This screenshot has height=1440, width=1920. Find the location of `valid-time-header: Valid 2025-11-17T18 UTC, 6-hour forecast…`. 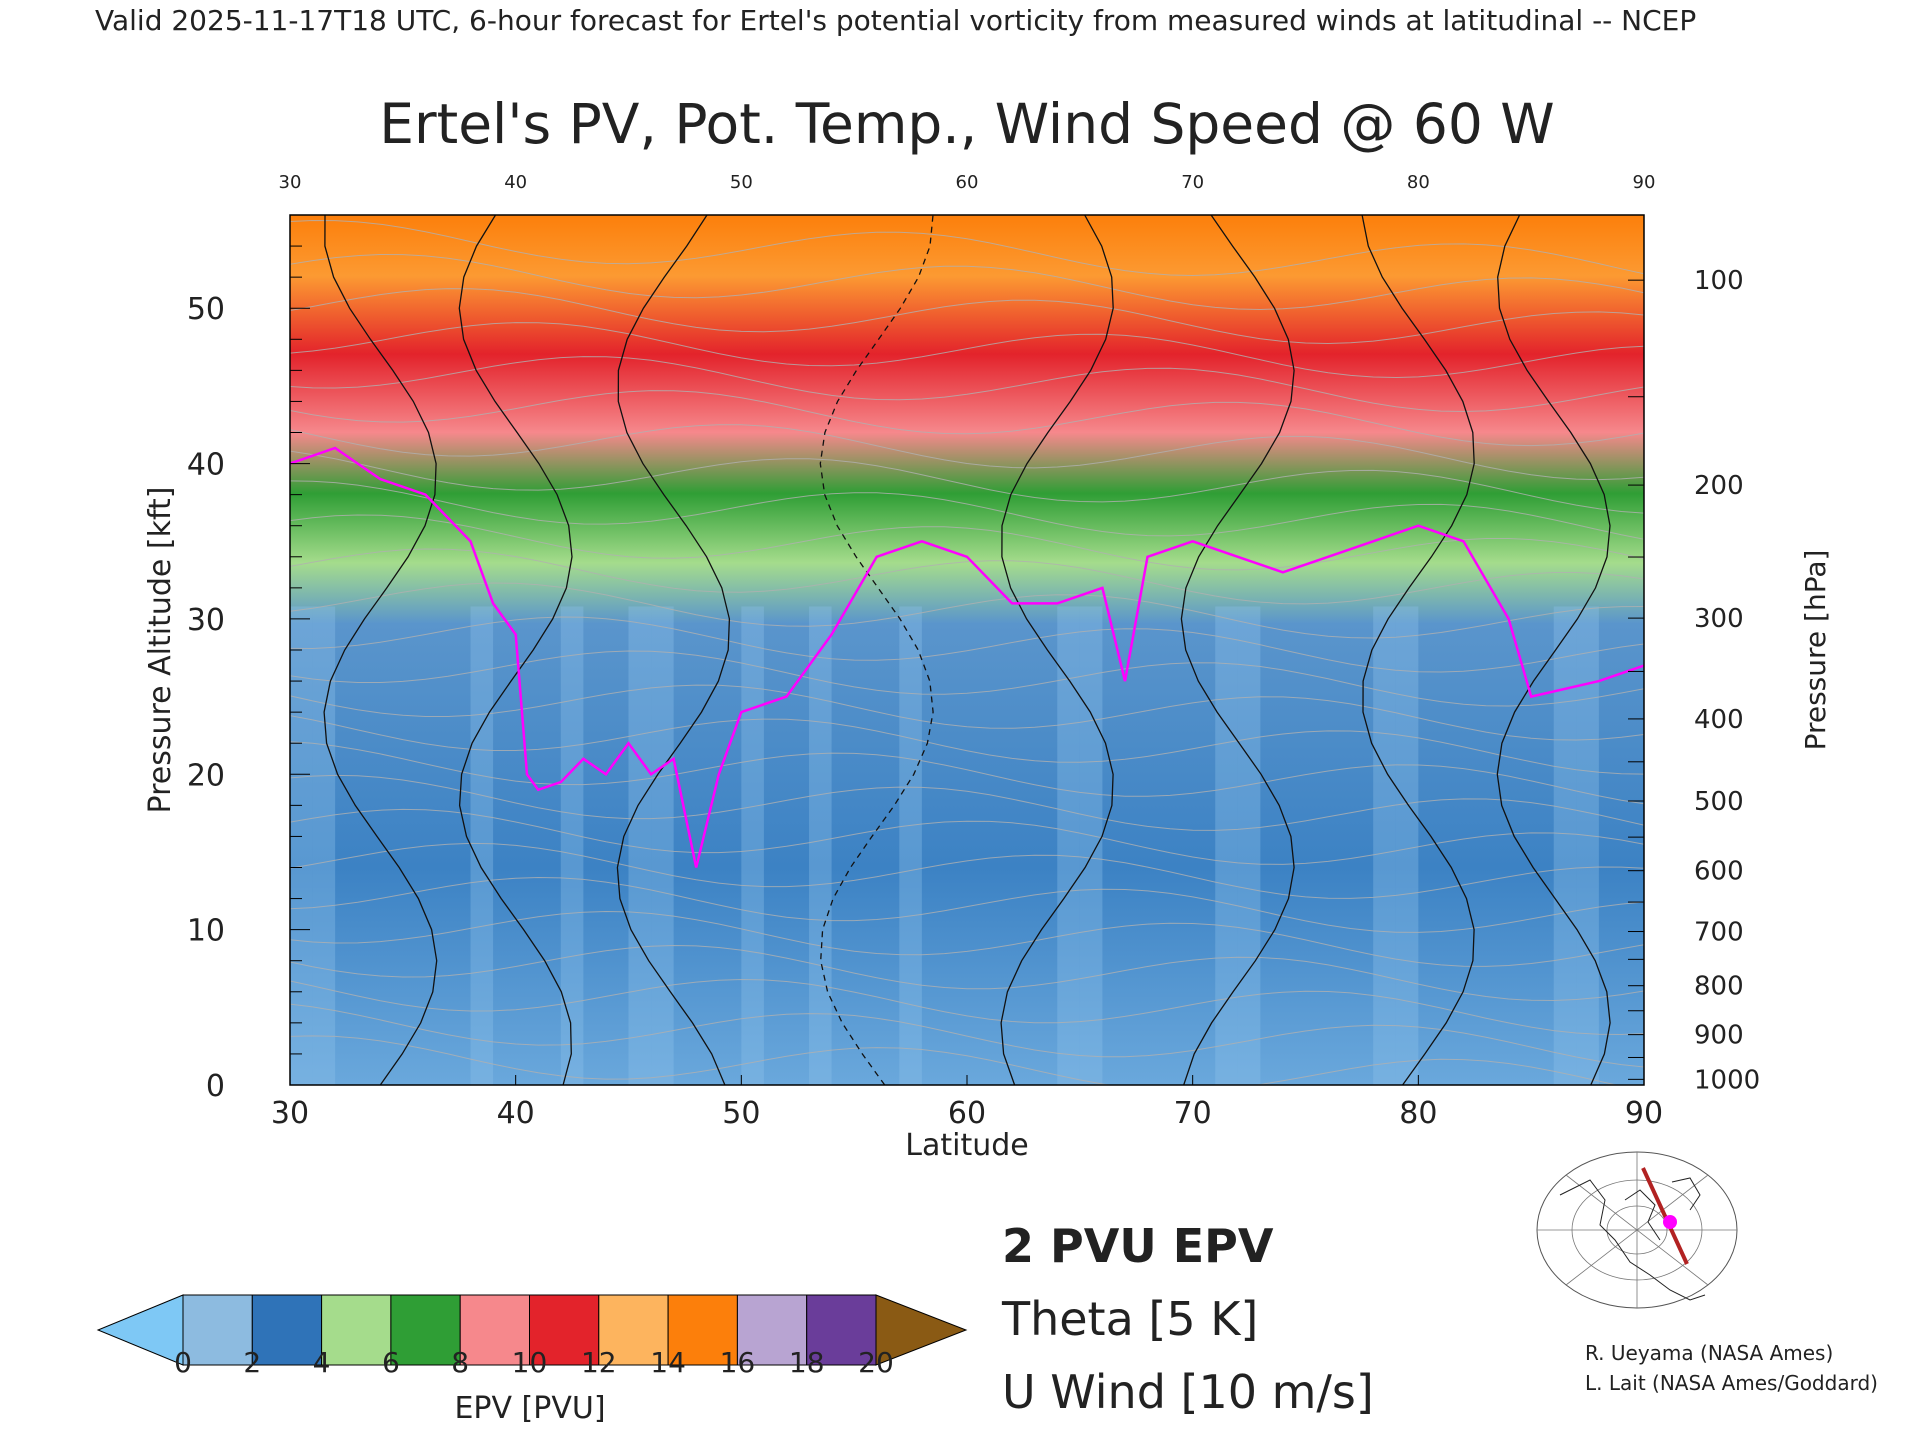

valid-time-header: Valid 2025-11-17T18 UTC, 6-hour forecast… is located at coordinates (895, 20).